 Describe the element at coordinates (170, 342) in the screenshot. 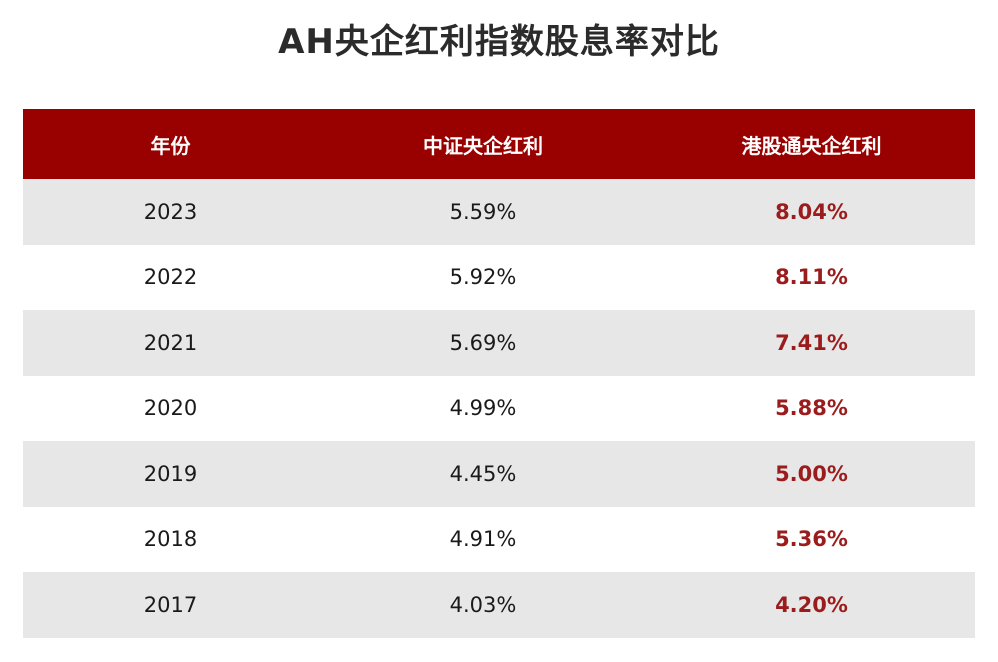

I see `year-cell: 2021` at that location.